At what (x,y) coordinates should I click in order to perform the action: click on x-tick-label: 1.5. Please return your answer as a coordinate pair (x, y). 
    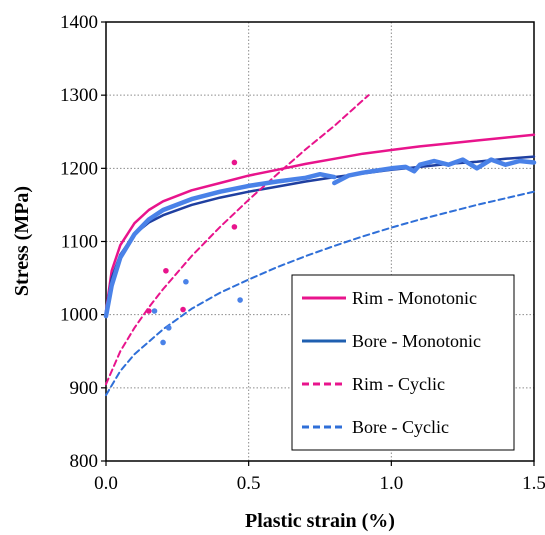
    Looking at the image, I should click on (533, 483).